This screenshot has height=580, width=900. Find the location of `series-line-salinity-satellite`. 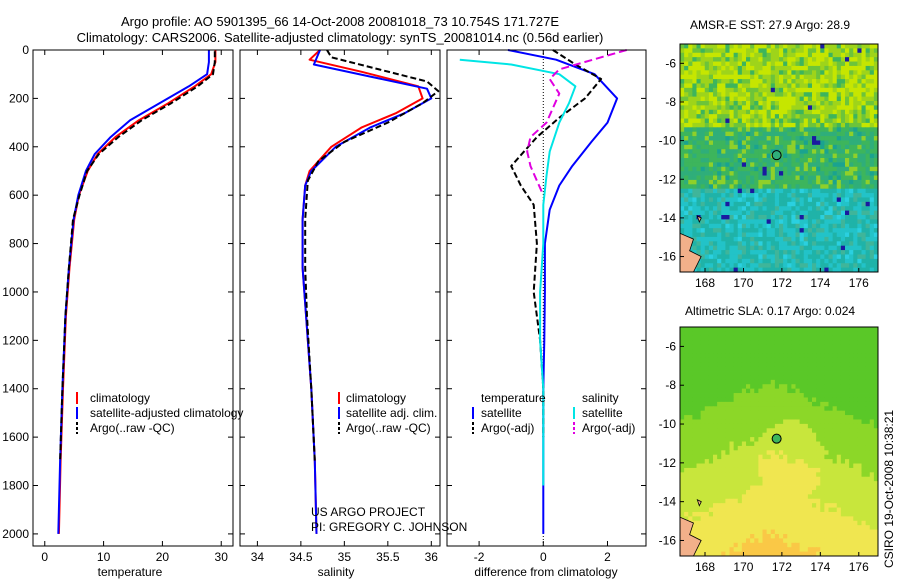

series-line-salinity-satellite is located at coordinates (518, 272).